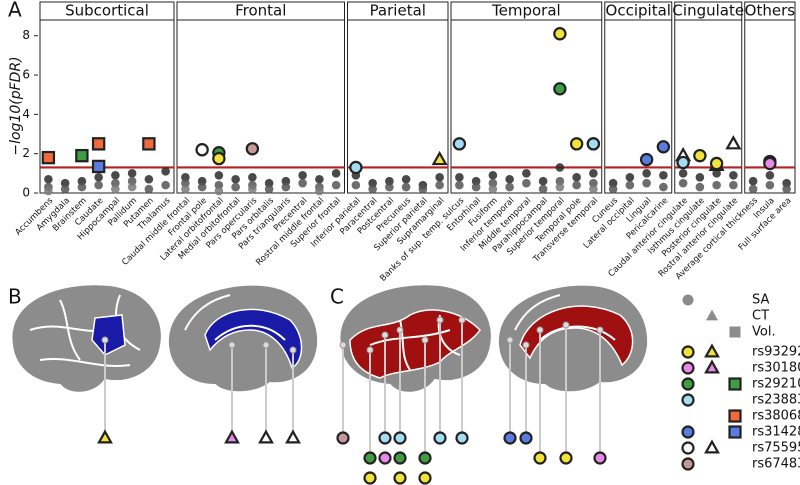 Image resolution: width=800 pixels, height=485 pixels. Describe the element at coordinates (776, 400) in the screenshot. I see `legend-label: rs2388334` at that location.